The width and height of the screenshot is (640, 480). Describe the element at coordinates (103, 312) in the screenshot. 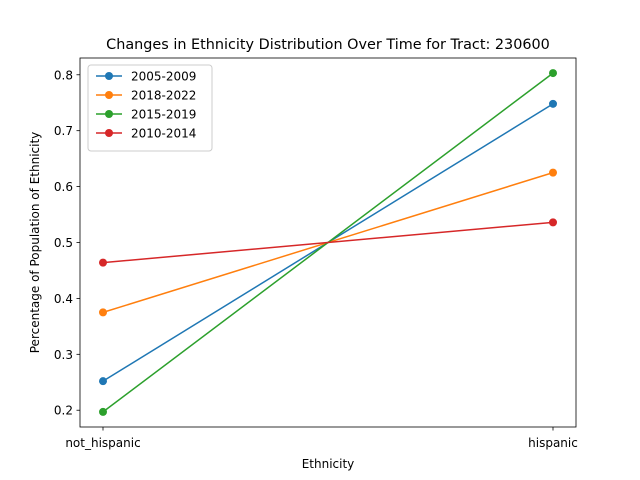

I see `data-point-2018-2022-not_hispanic` at that location.